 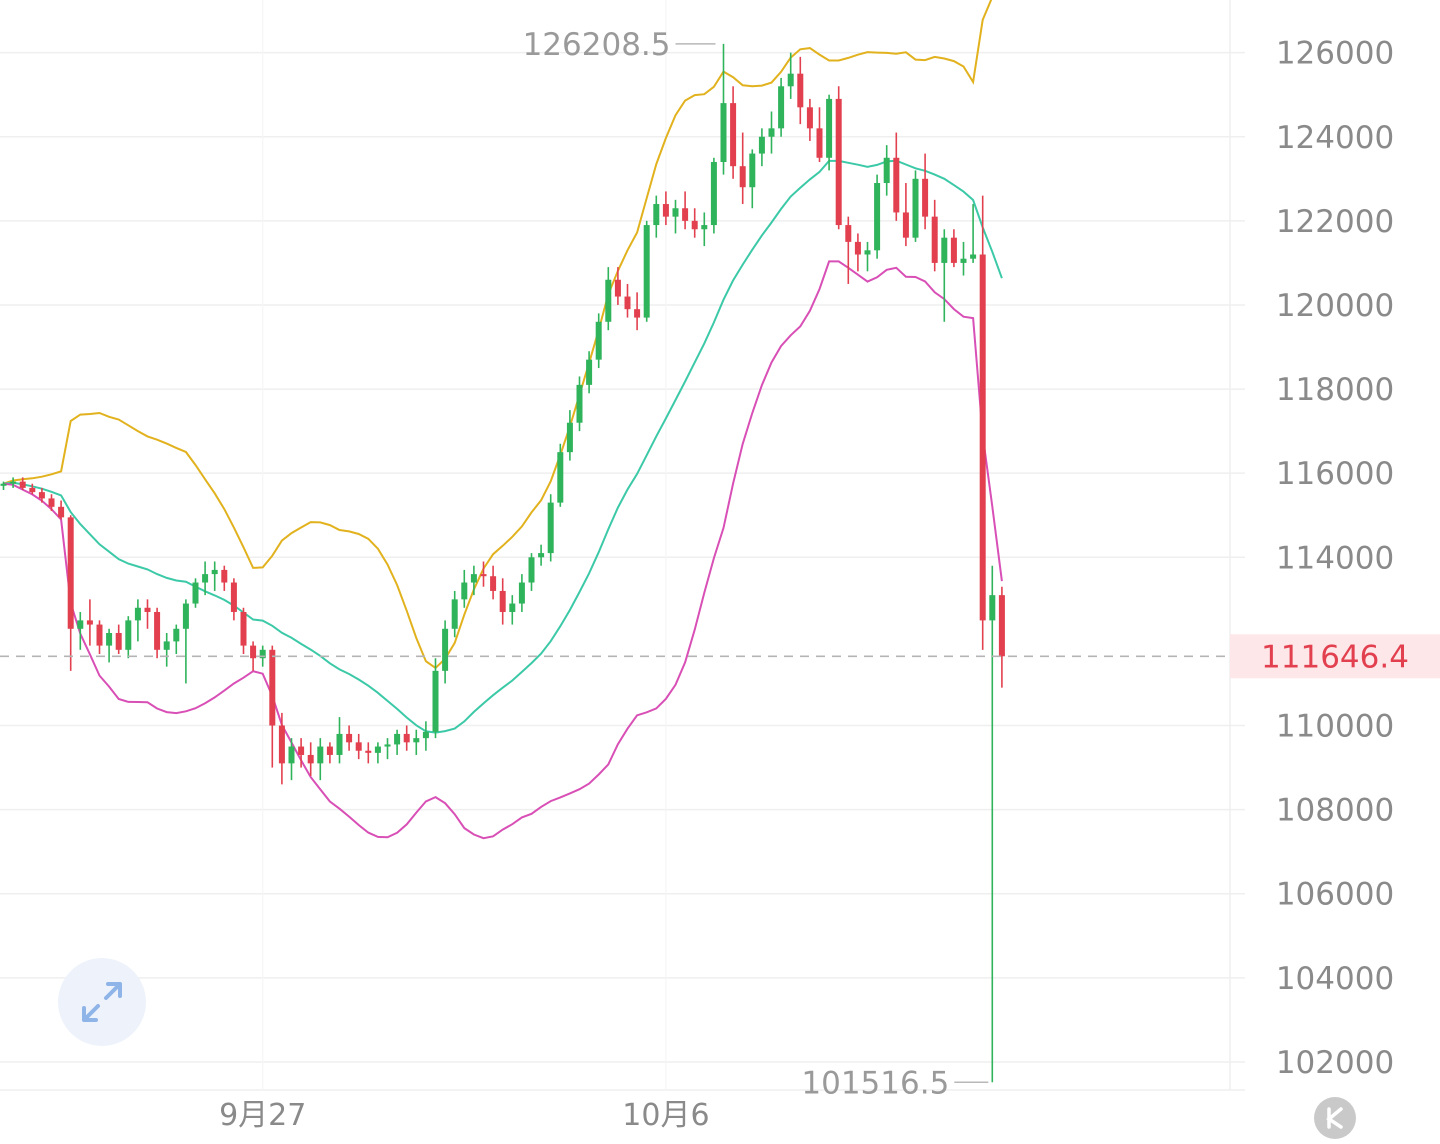 I want to click on x-tick-label: 9月27, so click(x=262, y=1115).